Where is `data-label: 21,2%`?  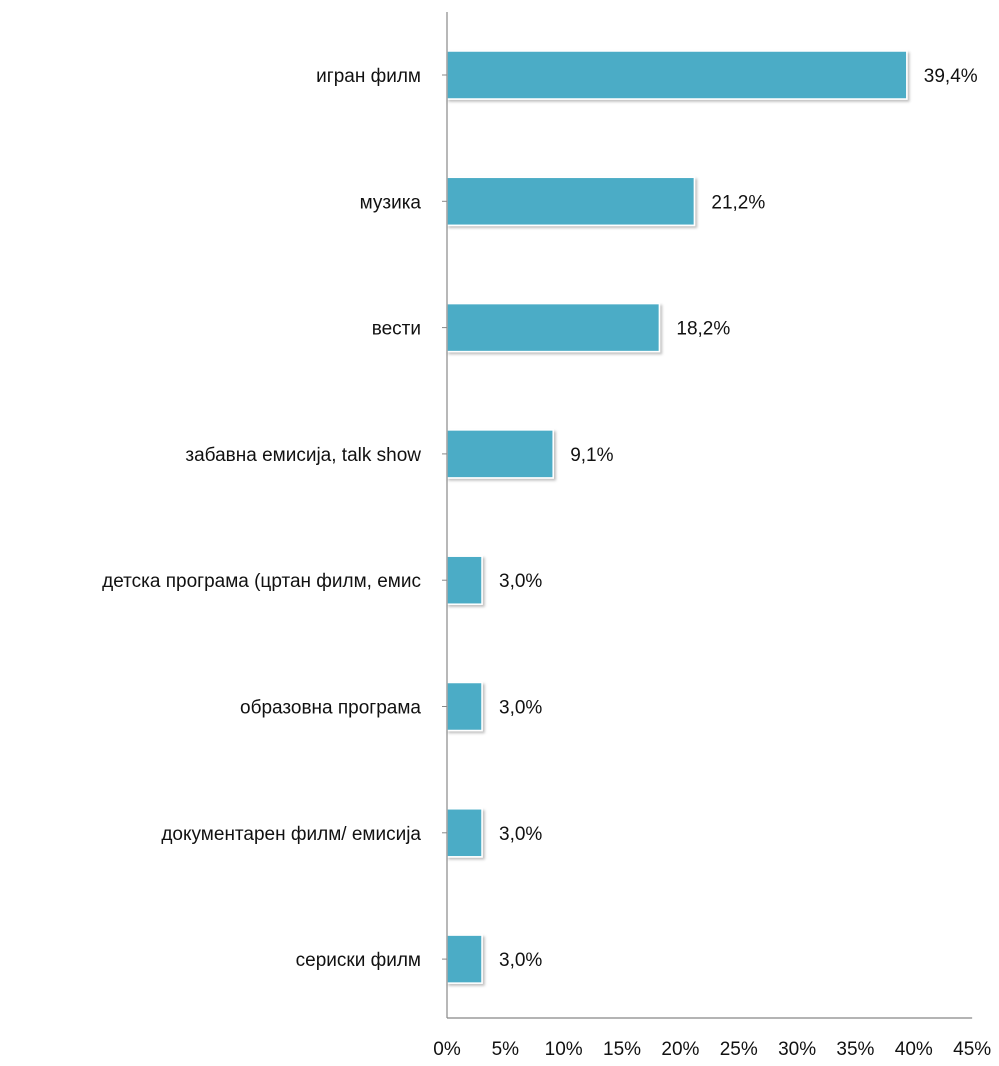 data-label: 21,2% is located at coordinates (738, 202).